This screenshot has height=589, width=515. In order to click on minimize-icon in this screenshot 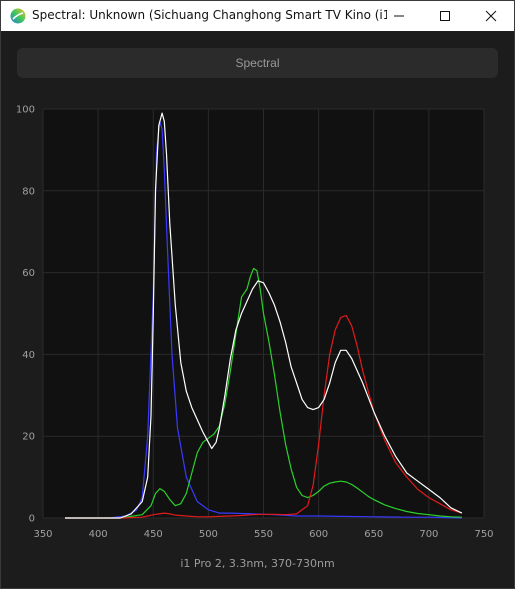, I will do `click(399, 16)`.